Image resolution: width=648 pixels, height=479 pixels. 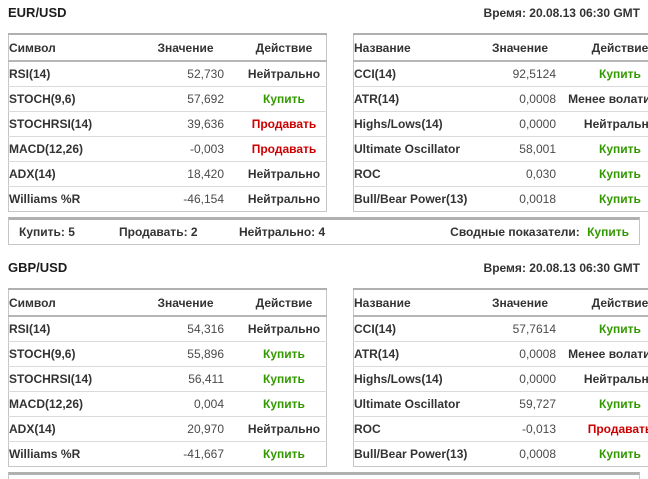 I want to click on summary-overall-value: Купить, so click(x=608, y=232).